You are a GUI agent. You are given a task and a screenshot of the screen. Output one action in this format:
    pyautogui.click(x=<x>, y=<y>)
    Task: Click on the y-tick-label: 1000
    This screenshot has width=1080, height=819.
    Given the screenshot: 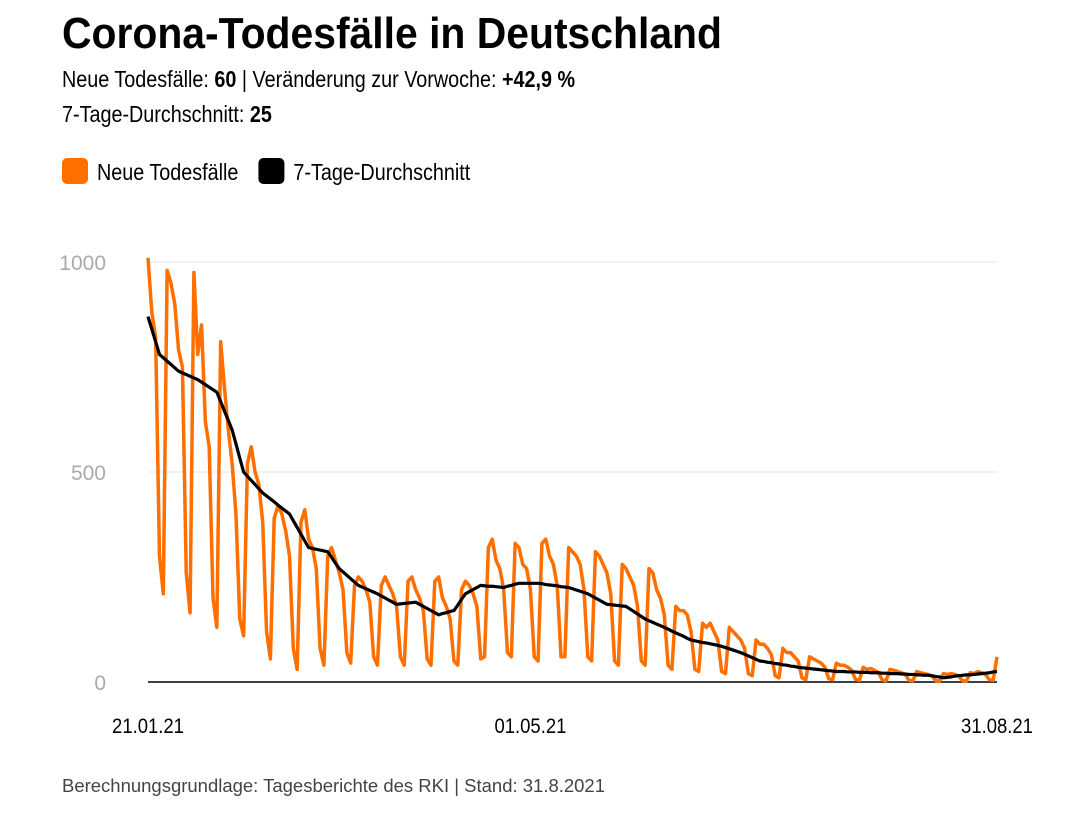 What is the action you would take?
    pyautogui.click(x=82, y=263)
    